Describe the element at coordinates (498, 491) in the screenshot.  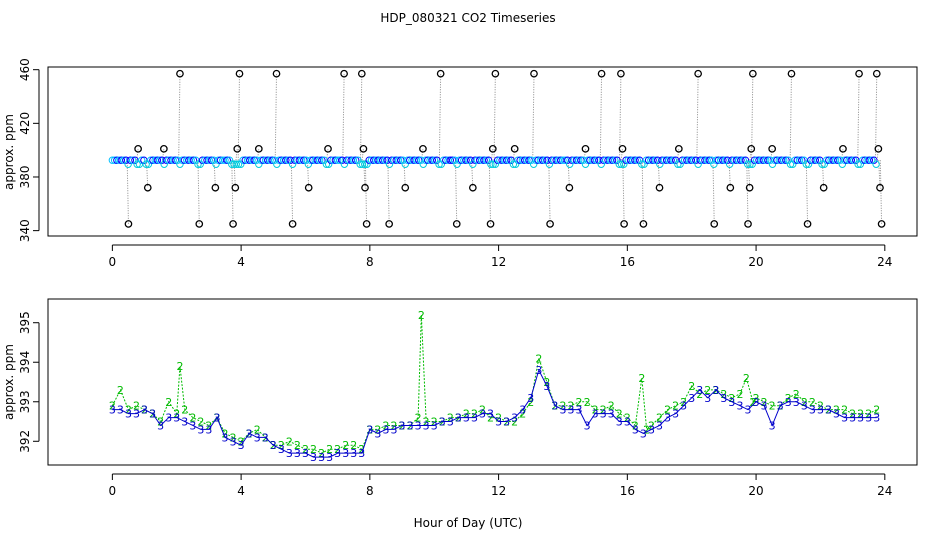
I see `bottom-x-tick-label: 12` at that location.